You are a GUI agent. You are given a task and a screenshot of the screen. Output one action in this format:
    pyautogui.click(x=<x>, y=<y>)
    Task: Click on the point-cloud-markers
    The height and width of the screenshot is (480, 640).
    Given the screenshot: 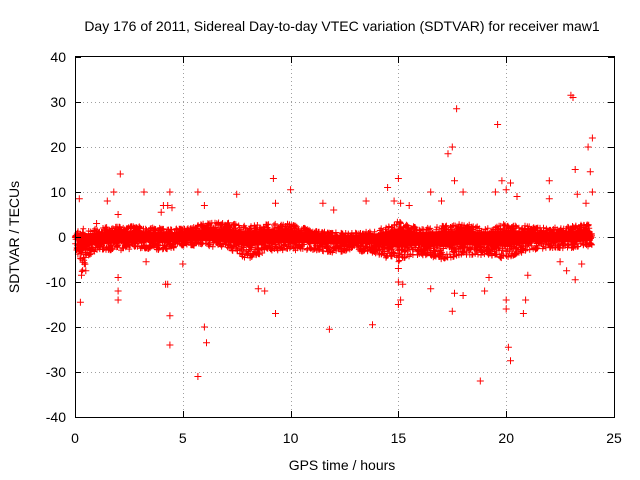 What is the action you would take?
    pyautogui.click(x=333, y=246)
    